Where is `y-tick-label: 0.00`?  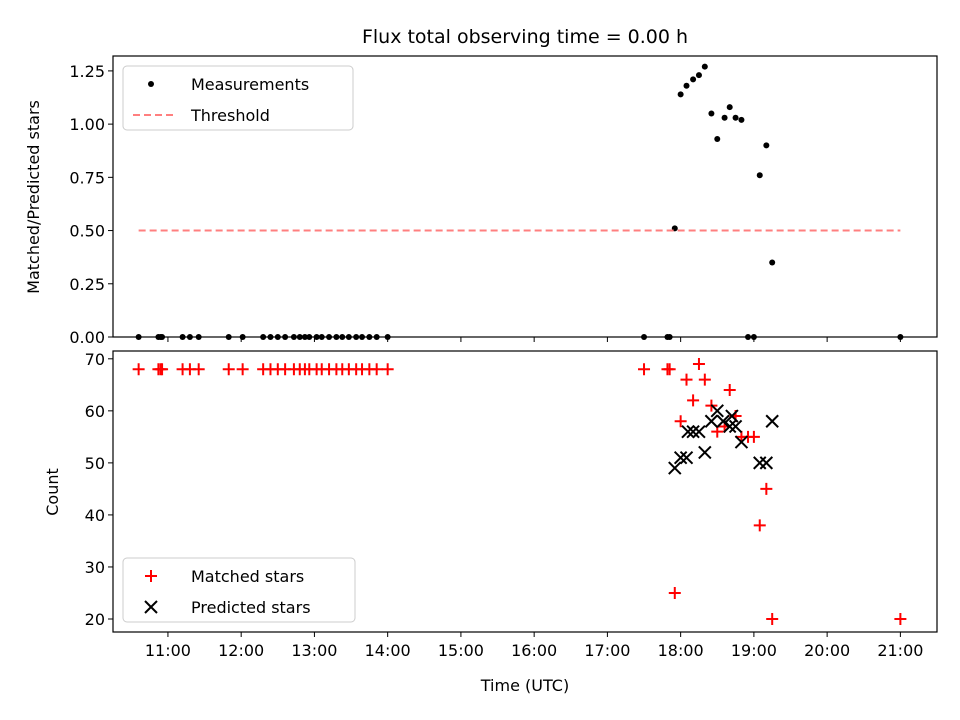 y-tick-label: 0.00 is located at coordinates (87, 337).